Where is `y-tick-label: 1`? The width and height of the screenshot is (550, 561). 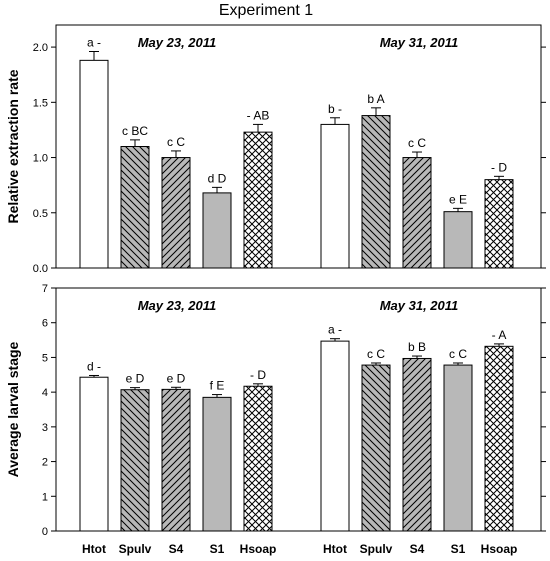 y-tick-label: 1 is located at coordinates (45, 497).